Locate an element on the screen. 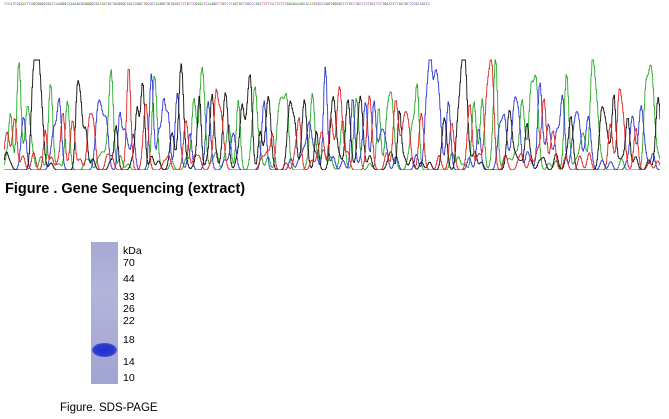 The height and width of the screenshot is (419, 669). marker-label-70: 70 is located at coordinates (129, 263).